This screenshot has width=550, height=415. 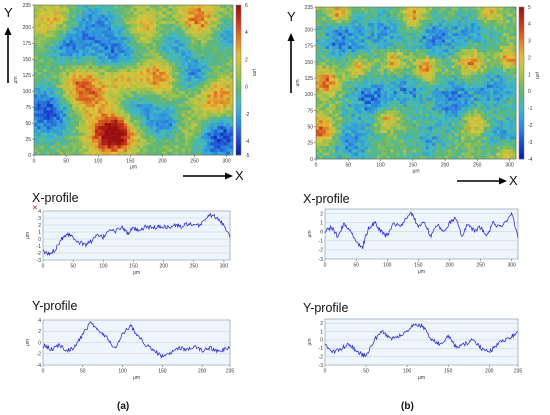 What do you see at coordinates (238, 129) in the screenshot?
I see `colorbar-segment` at bounding box center [238, 129].